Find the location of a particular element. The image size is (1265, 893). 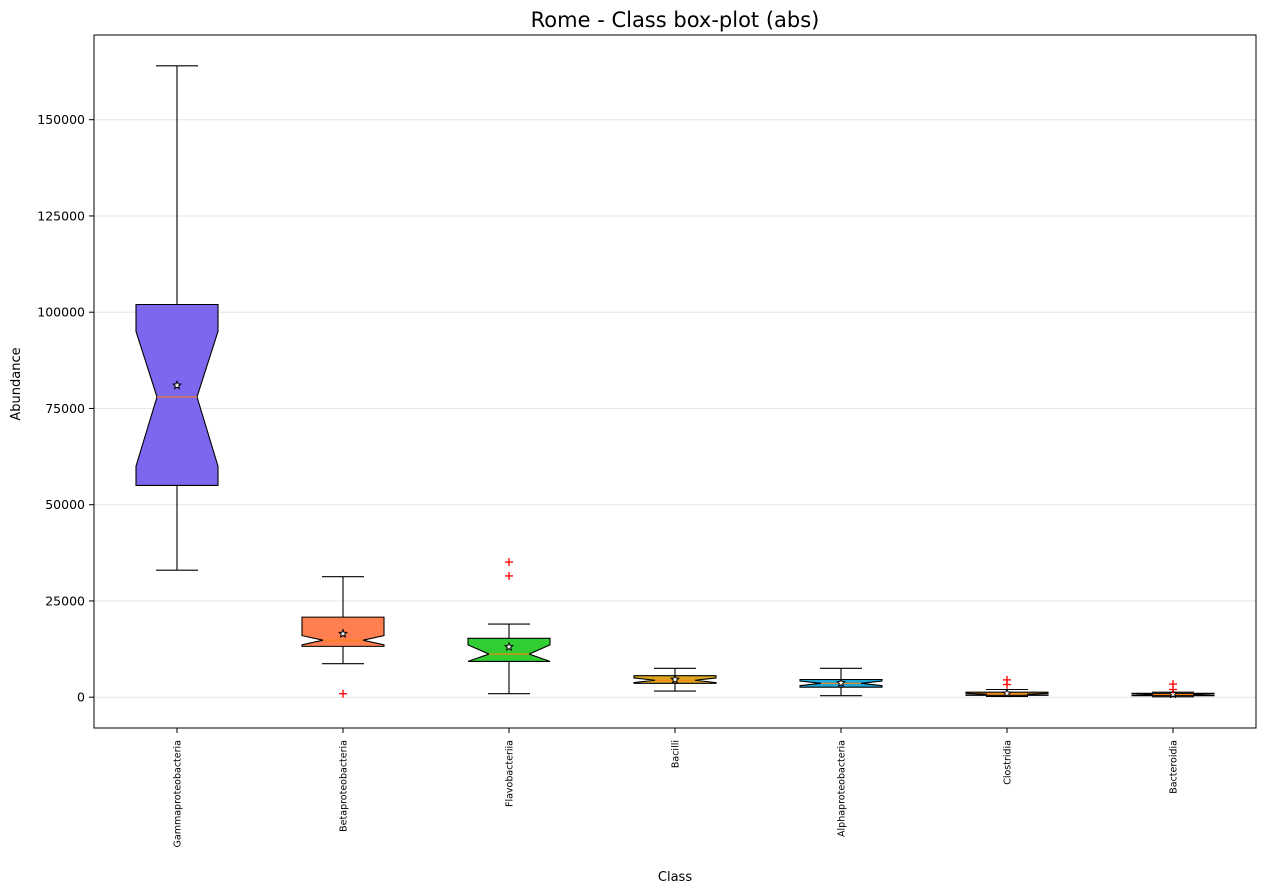

box-group-gammaproteobacteria is located at coordinates (177, 318).